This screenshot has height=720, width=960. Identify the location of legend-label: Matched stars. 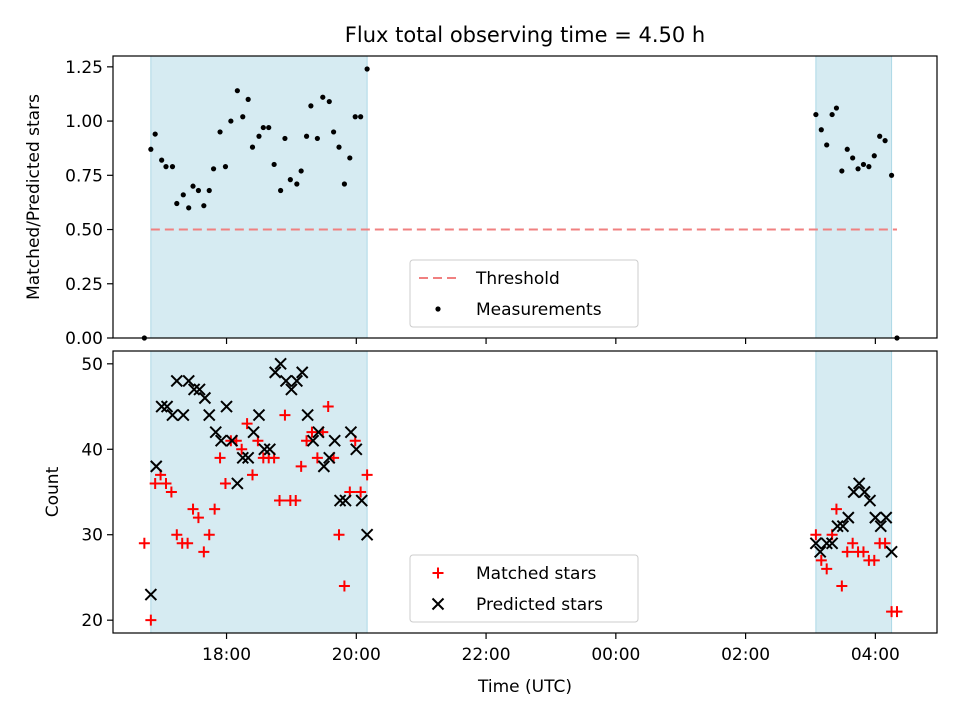
(536, 574).